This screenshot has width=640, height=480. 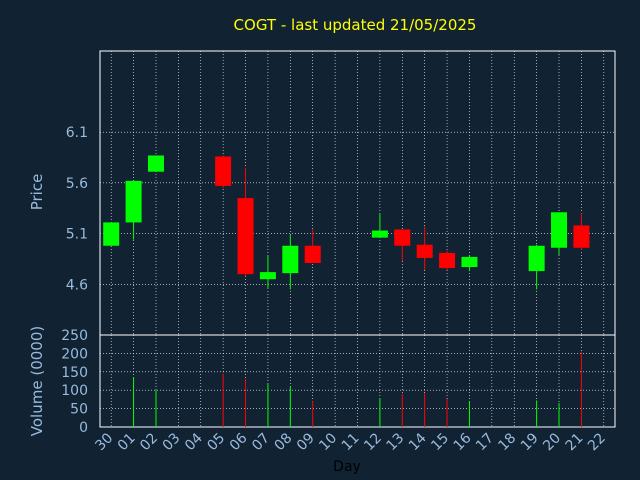 What do you see at coordinates (74, 336) in the screenshot?
I see `volume-y-tick-label: 250` at bounding box center [74, 336].